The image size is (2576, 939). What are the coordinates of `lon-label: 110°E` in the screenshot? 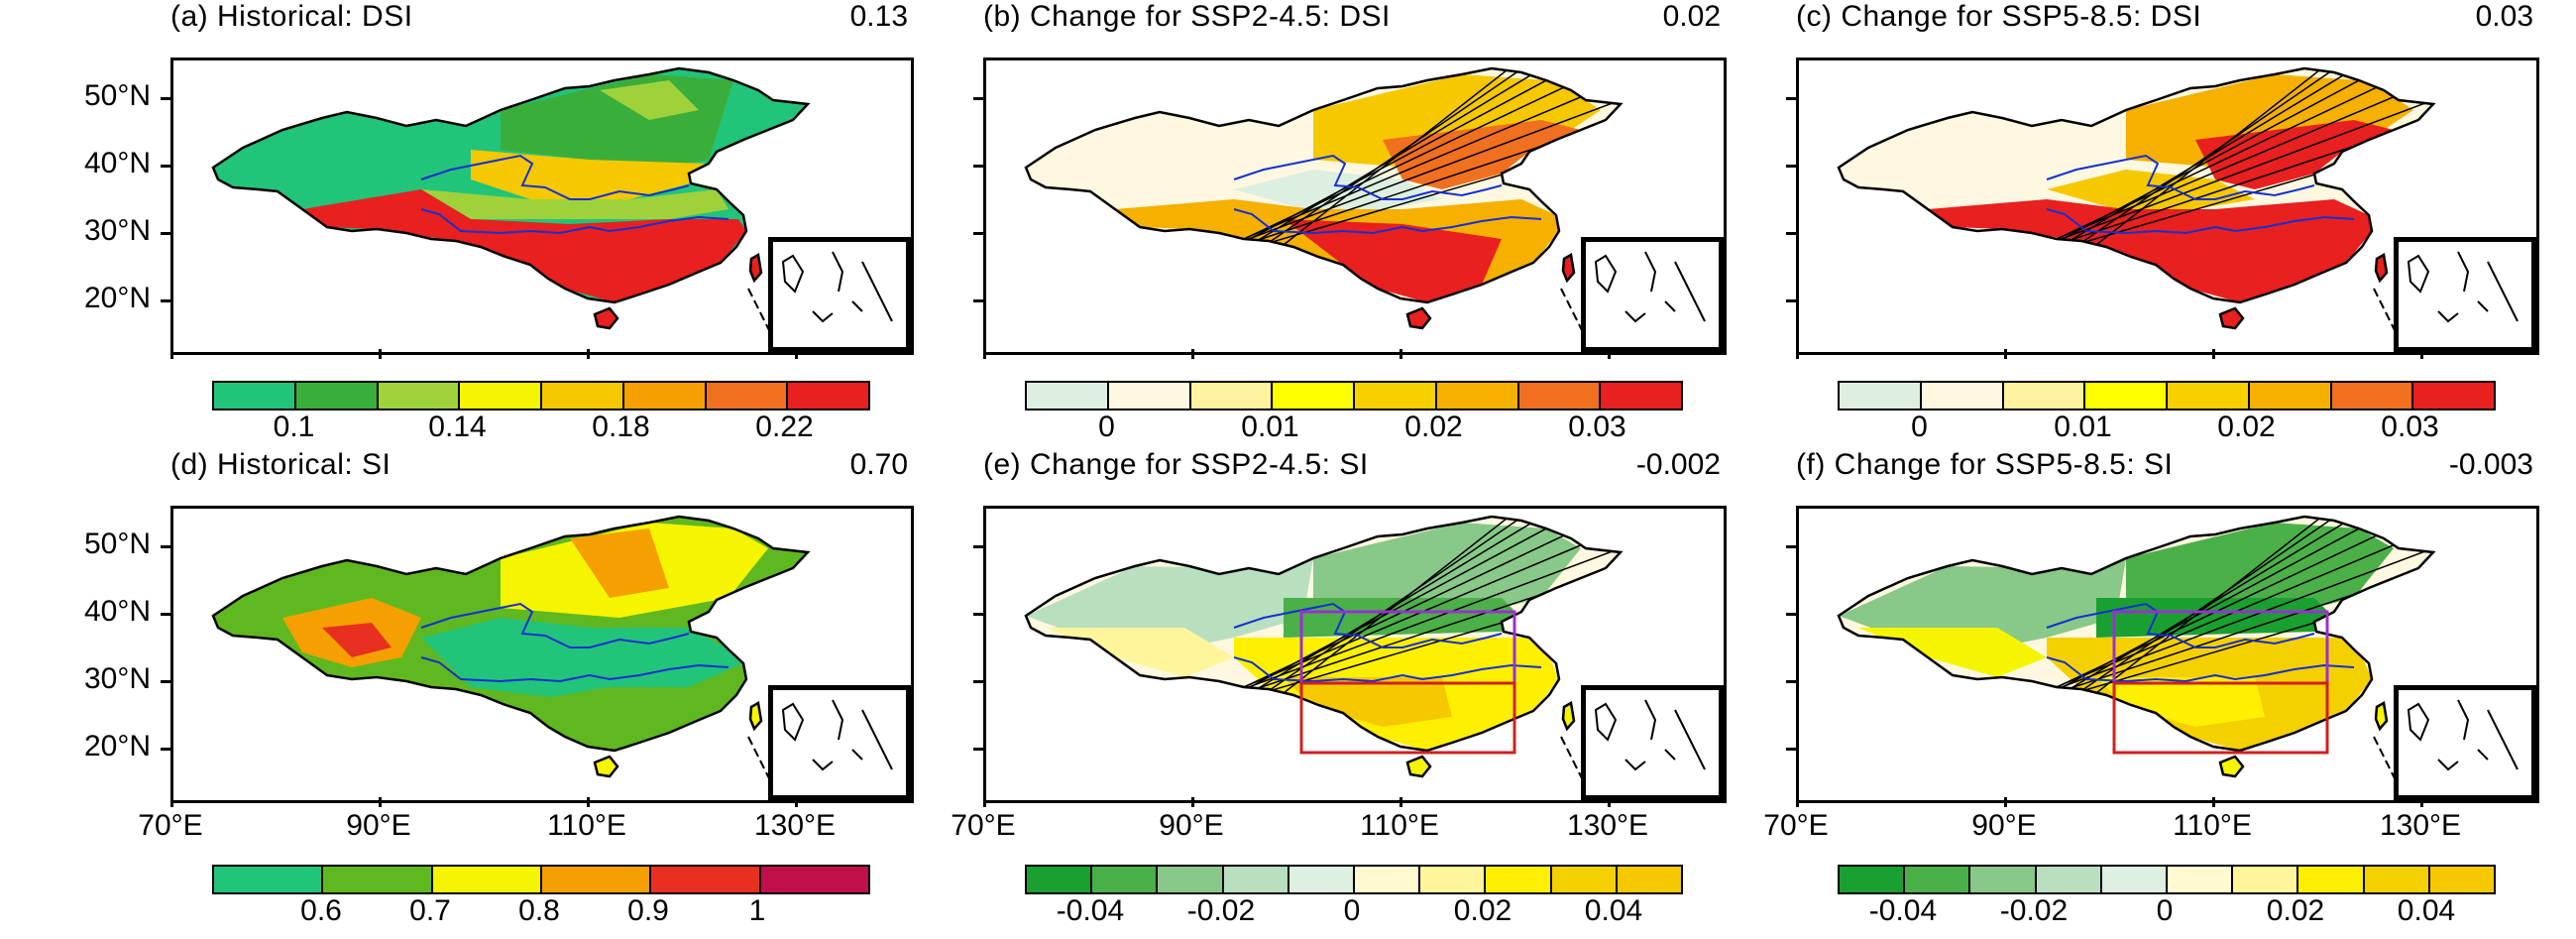 It's located at (586, 825).